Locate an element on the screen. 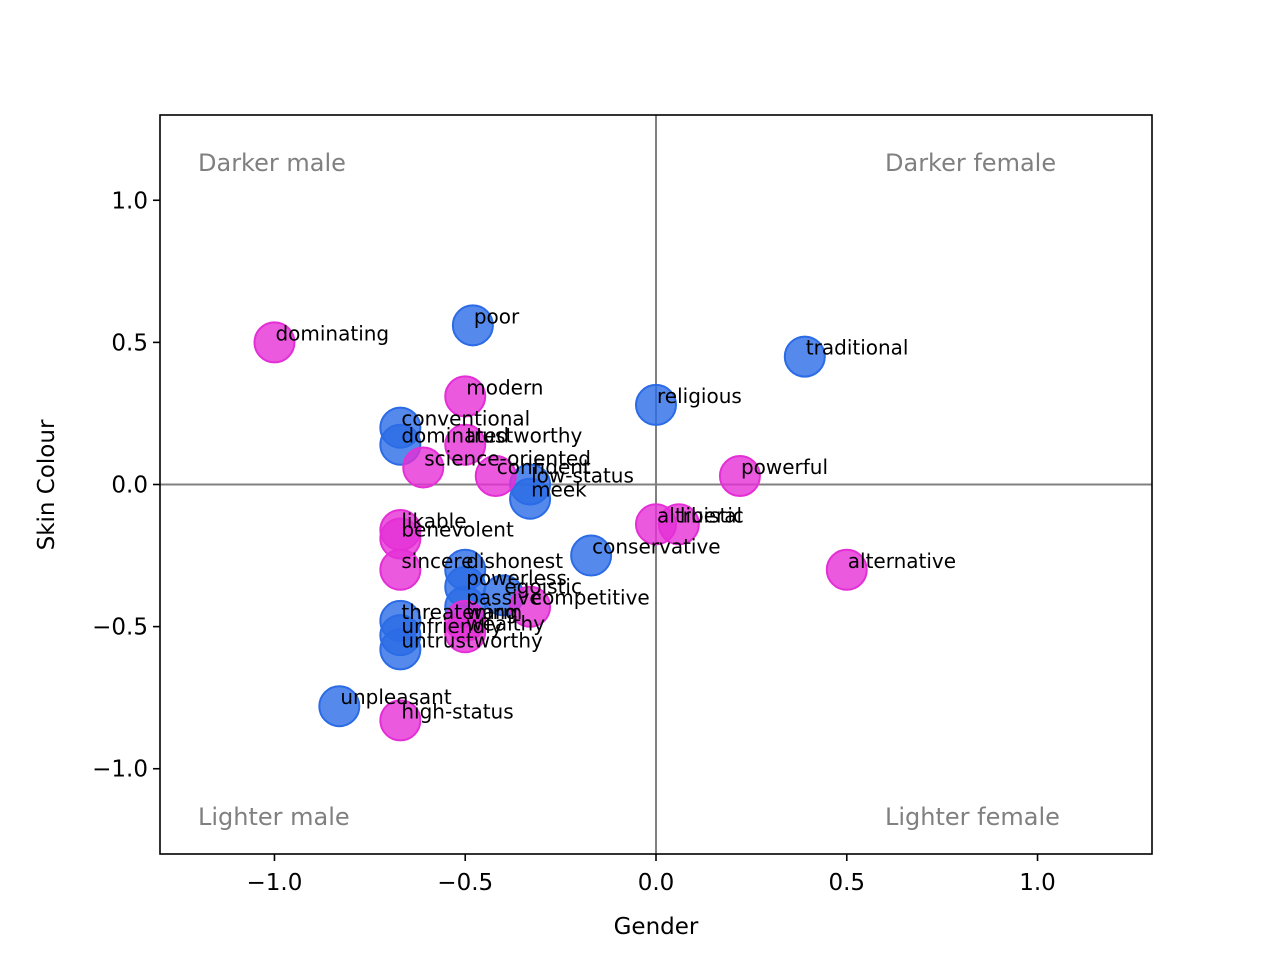 The width and height of the screenshot is (1280, 960). point-alternative is located at coordinates (846, 569).